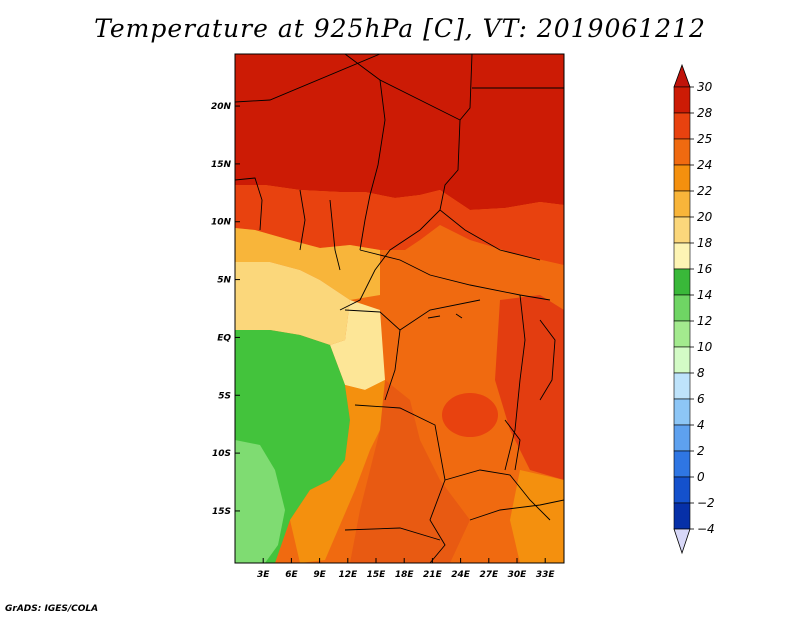  What do you see at coordinates (410, 471) in the screenshot?
I see `angola-inland` at bounding box center [410, 471].